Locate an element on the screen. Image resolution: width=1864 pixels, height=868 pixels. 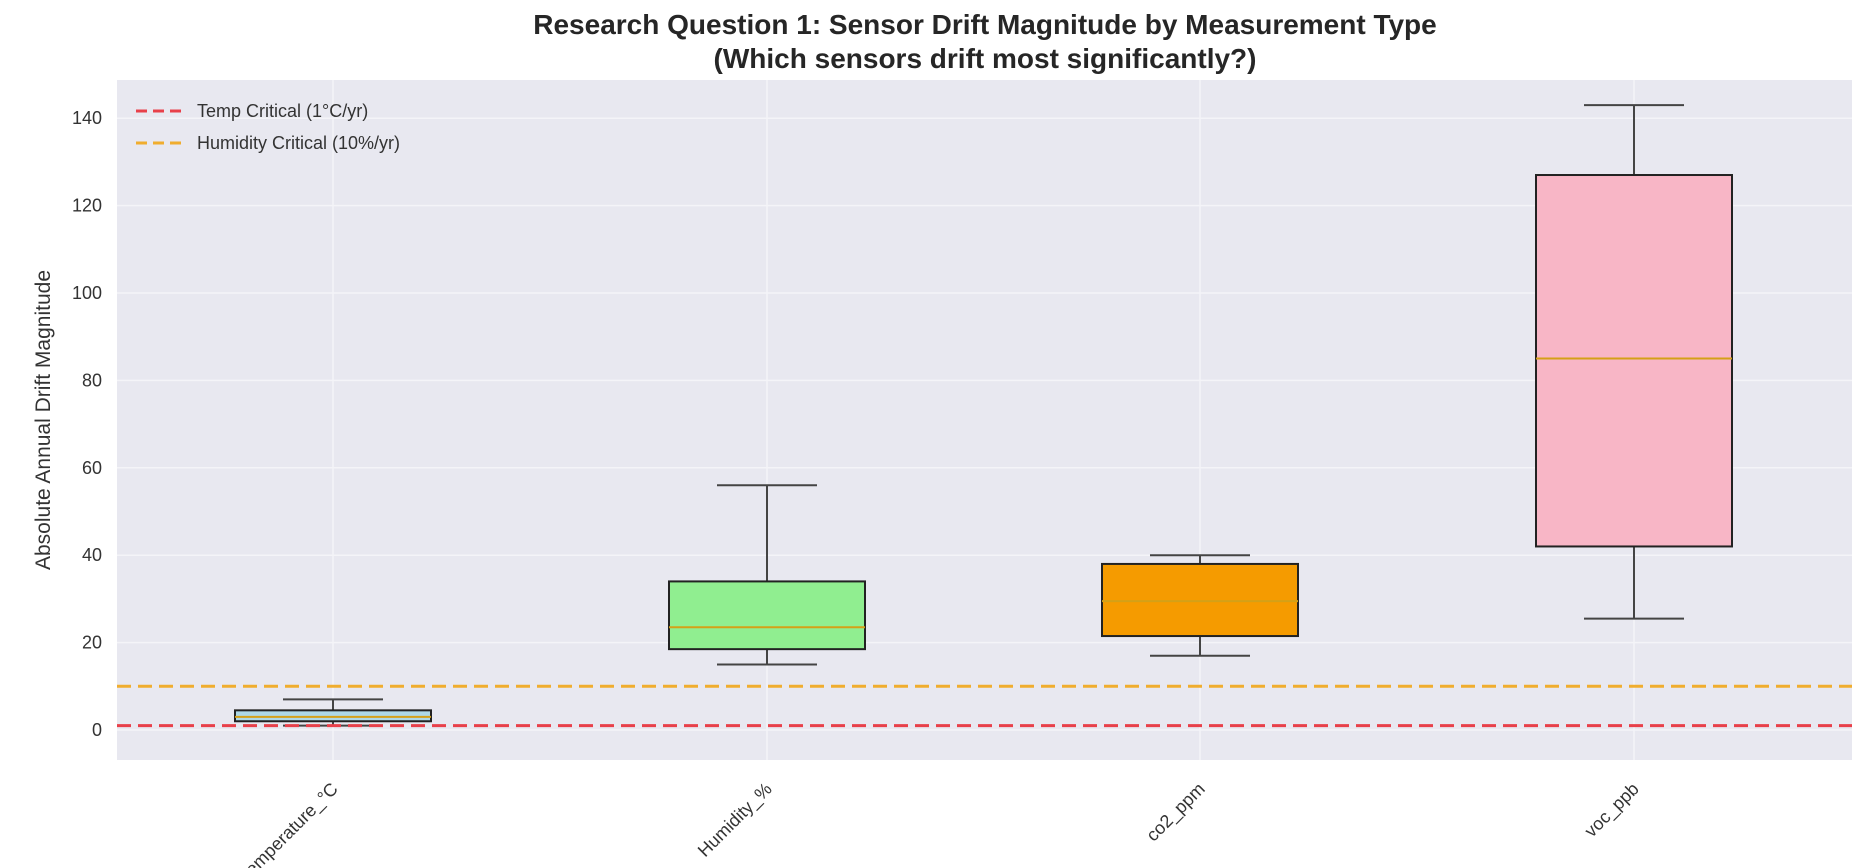
x-tick-label: co2_ppm is located at coordinates (1175, 812).